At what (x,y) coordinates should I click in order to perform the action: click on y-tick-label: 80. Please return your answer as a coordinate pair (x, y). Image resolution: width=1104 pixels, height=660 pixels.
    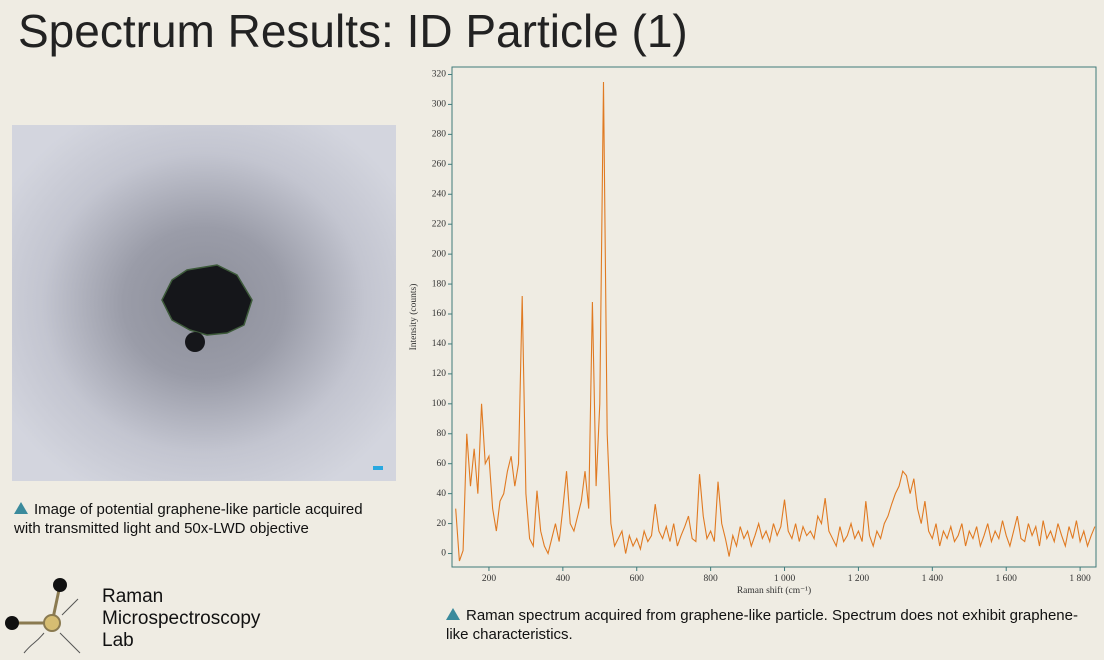
    Looking at the image, I should click on (442, 434).